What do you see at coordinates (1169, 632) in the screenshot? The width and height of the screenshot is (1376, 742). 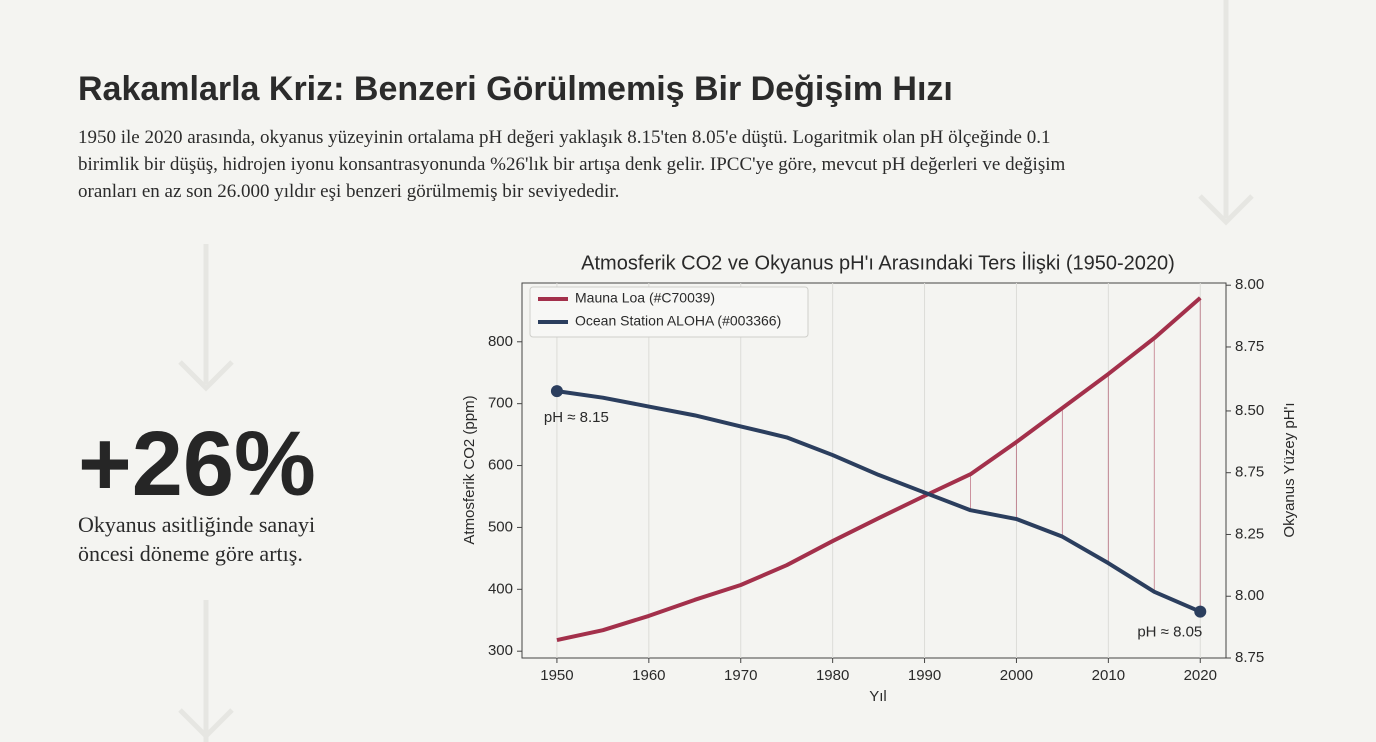 I see `annotation: pH ≈ 8.05` at bounding box center [1169, 632].